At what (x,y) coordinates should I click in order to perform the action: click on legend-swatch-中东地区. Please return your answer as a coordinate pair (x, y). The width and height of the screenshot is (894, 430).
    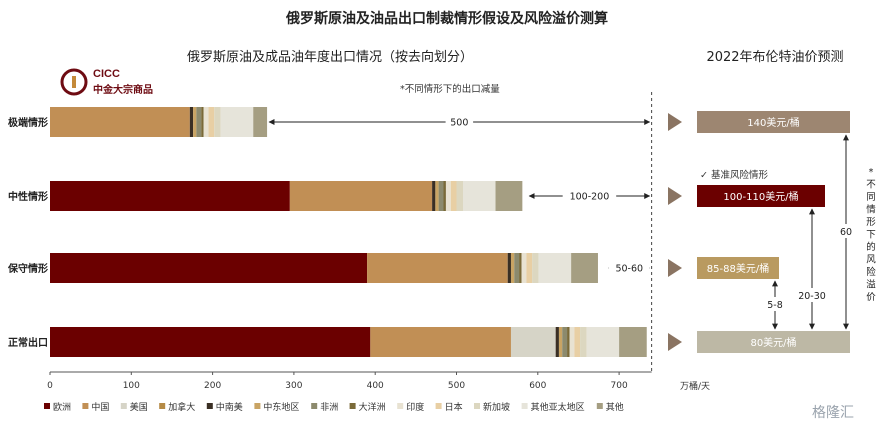
    Looking at the image, I should click on (257, 406).